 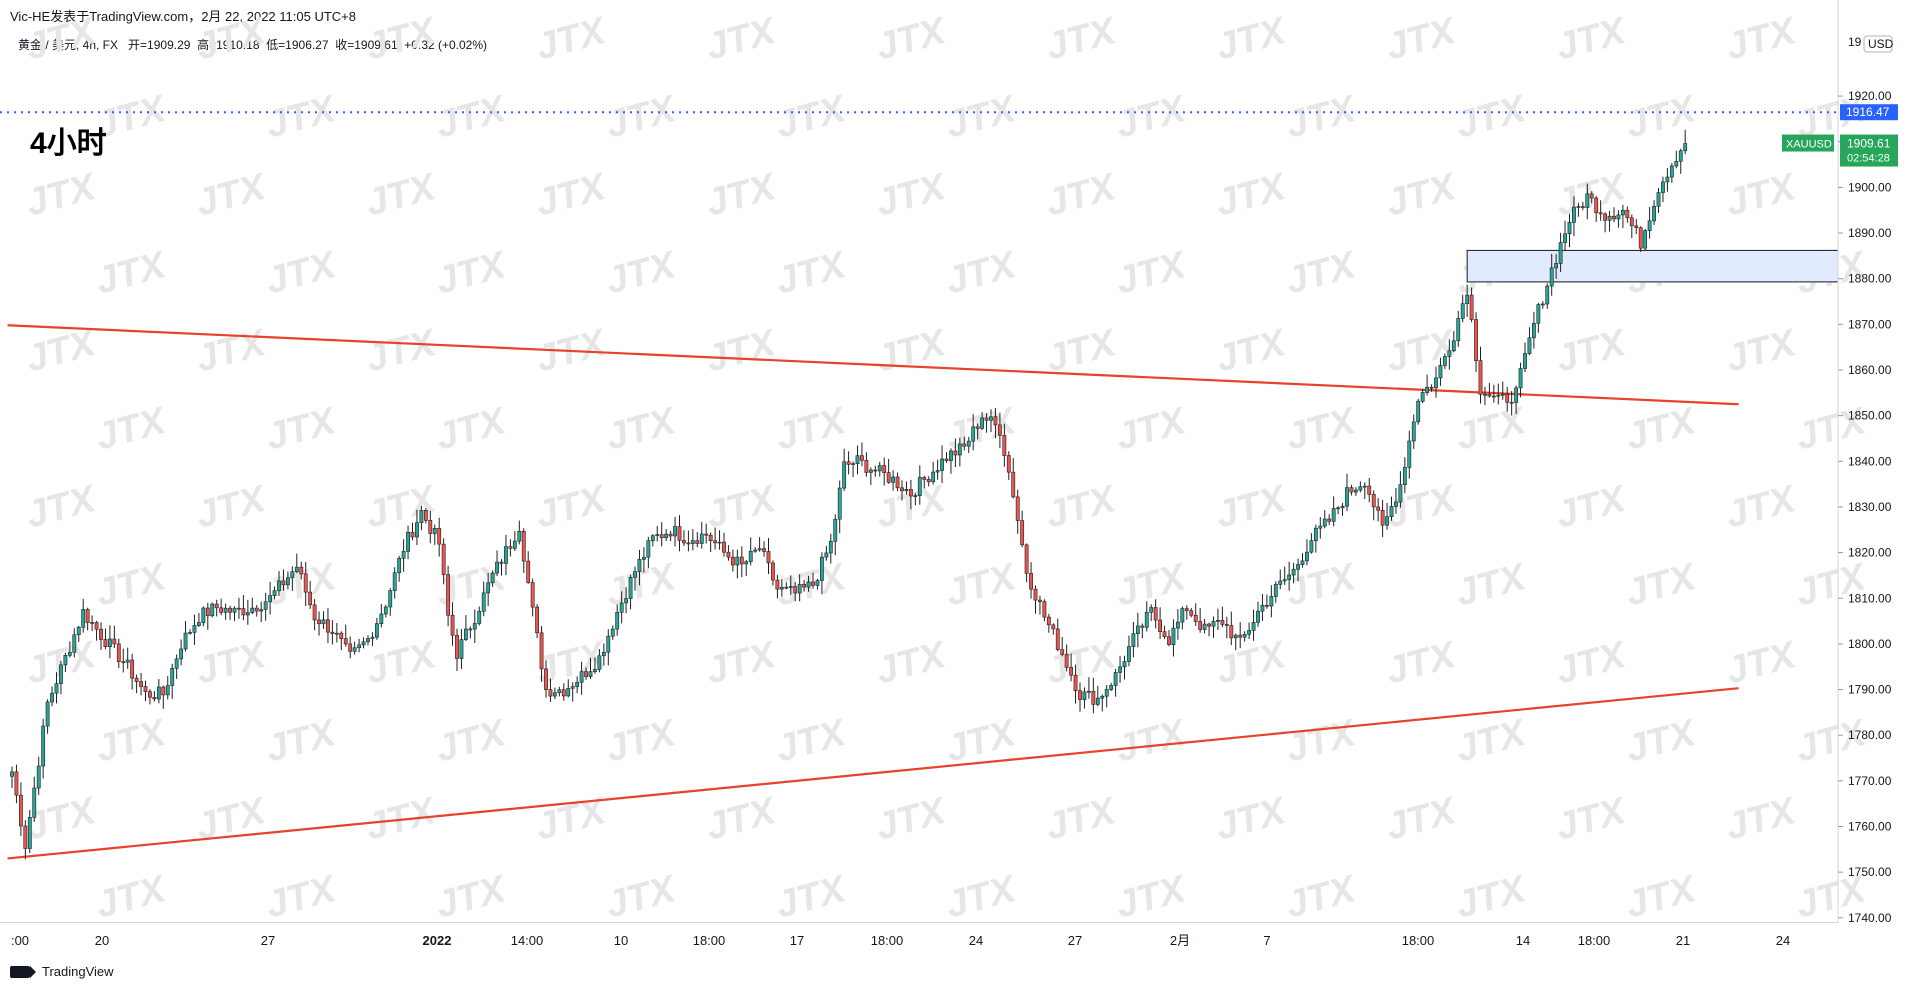 I want to click on currency-button, so click(x=1878, y=44).